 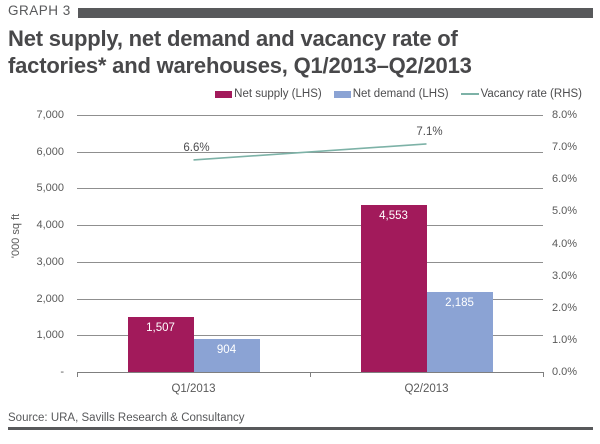 I want to click on right-axis-tick-label: 4.0%, so click(x=565, y=243).